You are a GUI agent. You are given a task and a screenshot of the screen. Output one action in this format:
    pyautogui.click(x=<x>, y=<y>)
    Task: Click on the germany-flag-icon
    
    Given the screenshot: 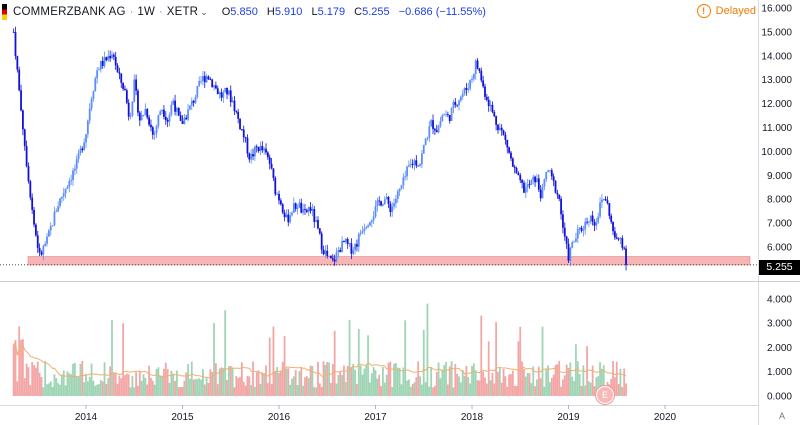 What is the action you would take?
    pyautogui.click(x=4, y=12)
    